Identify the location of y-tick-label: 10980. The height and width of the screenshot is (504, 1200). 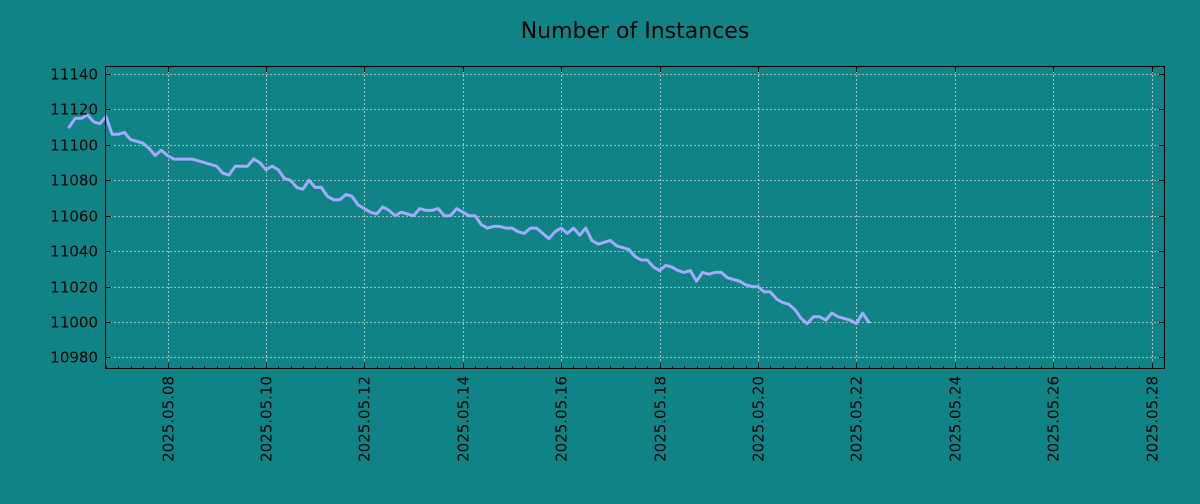
(74, 358).